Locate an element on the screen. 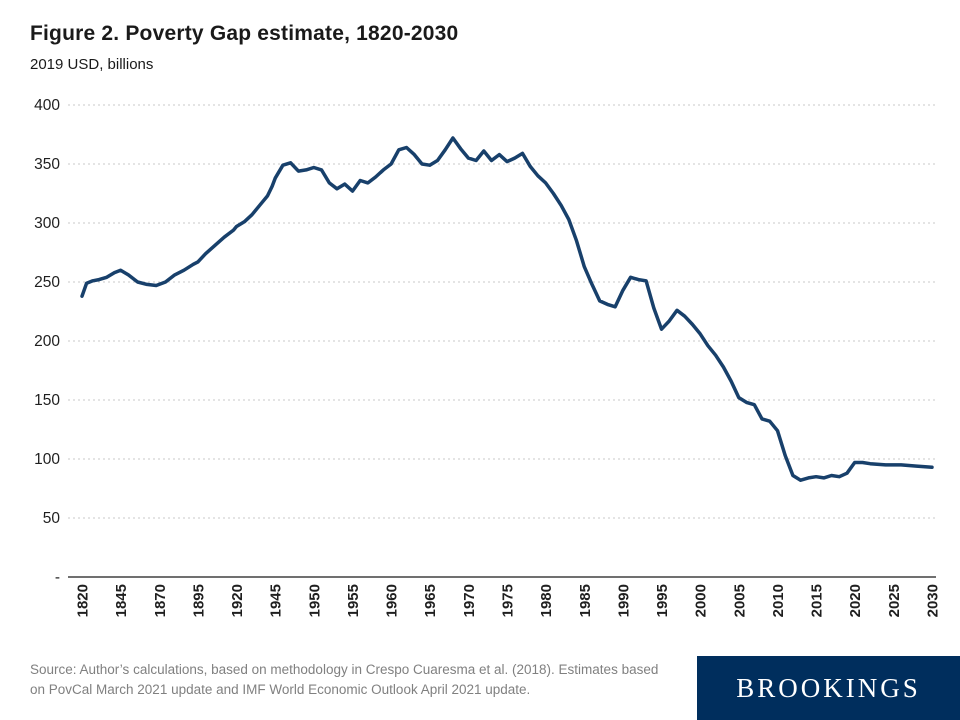 The image size is (960, 720). y-tick-label: 100 is located at coordinates (47, 459).